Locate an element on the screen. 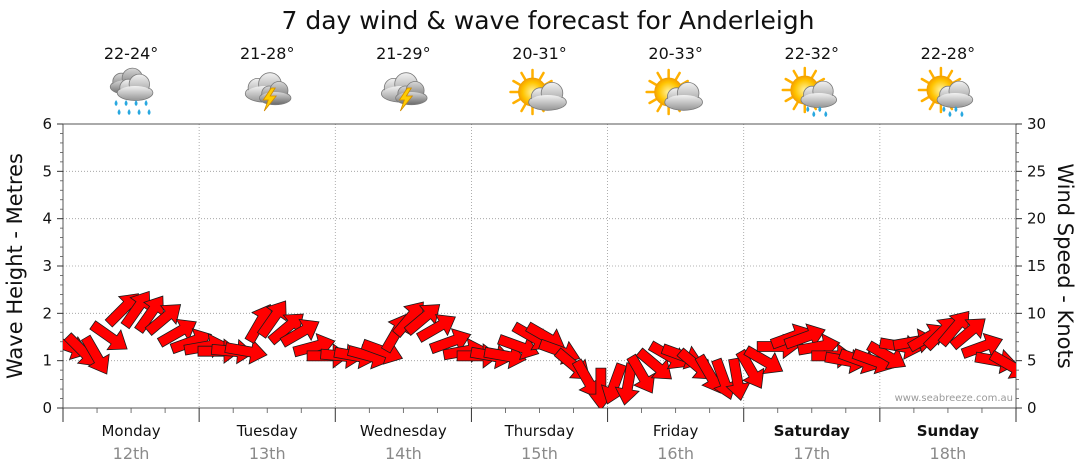 The height and width of the screenshot is (475, 1080). date-label: 12th is located at coordinates (131, 453).